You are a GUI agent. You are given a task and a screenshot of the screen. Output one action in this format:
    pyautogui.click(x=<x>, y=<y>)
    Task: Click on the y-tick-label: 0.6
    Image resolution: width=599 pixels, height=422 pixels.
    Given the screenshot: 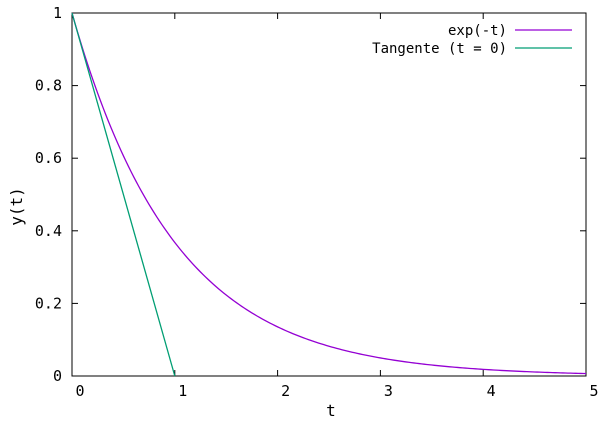 What is the action you would take?
    pyautogui.click(x=48, y=158)
    